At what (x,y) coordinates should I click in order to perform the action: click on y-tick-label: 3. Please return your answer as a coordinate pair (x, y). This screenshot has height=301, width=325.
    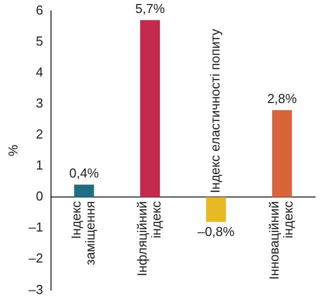
    Looking at the image, I should click on (40, 103).